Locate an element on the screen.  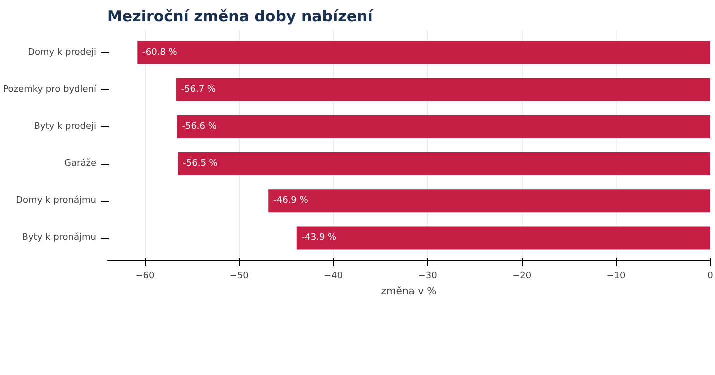
y-tick-label: Domy k pronájmu is located at coordinates (56, 200).